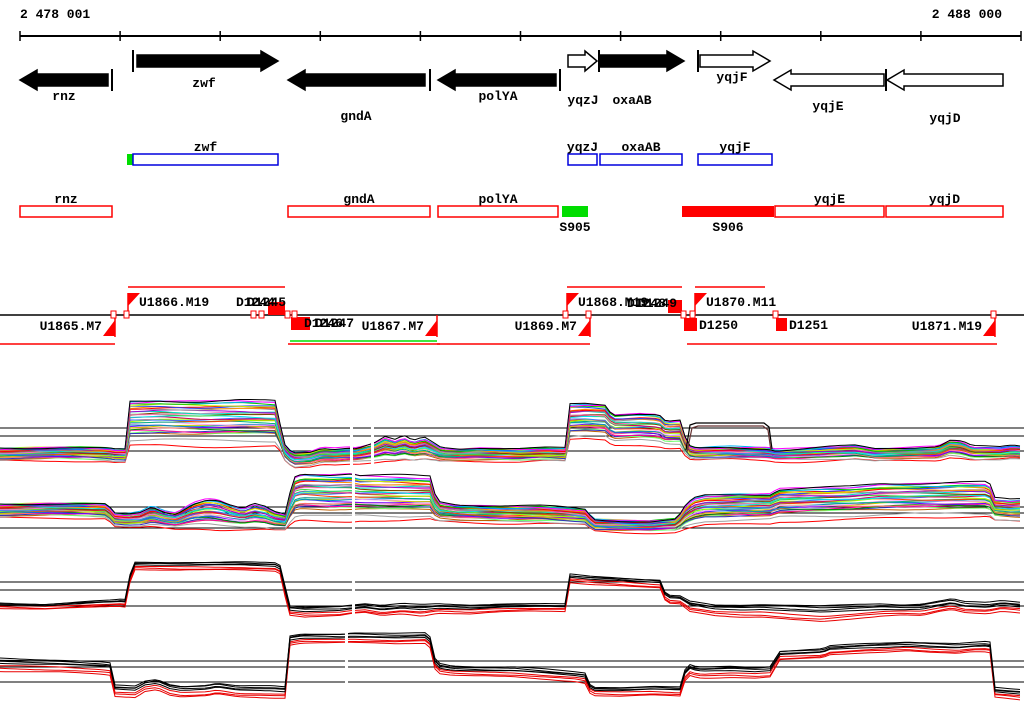 The image size is (1024, 714). I want to click on gene-arrow-yqjF, so click(735, 61).